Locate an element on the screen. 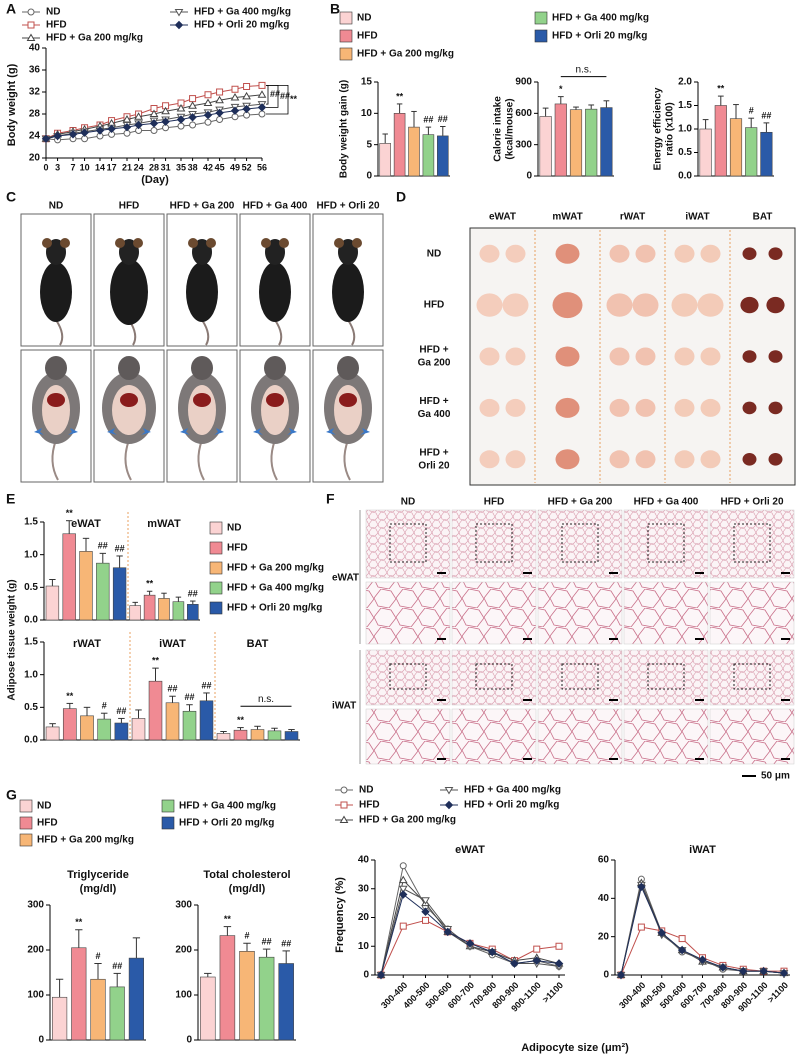 Image resolution: width=800 pixels, height=1057 pixels. subplot-title: eWAT is located at coordinates (470, 850).